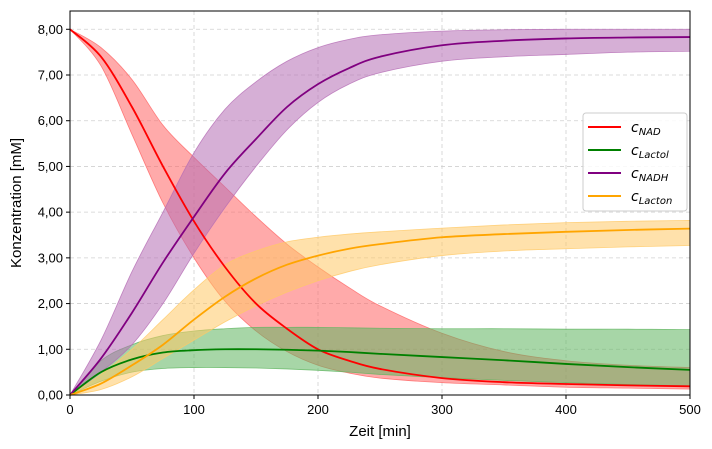  What do you see at coordinates (380, 431) in the screenshot?
I see `x-axis-title: Zeit [min]` at bounding box center [380, 431].